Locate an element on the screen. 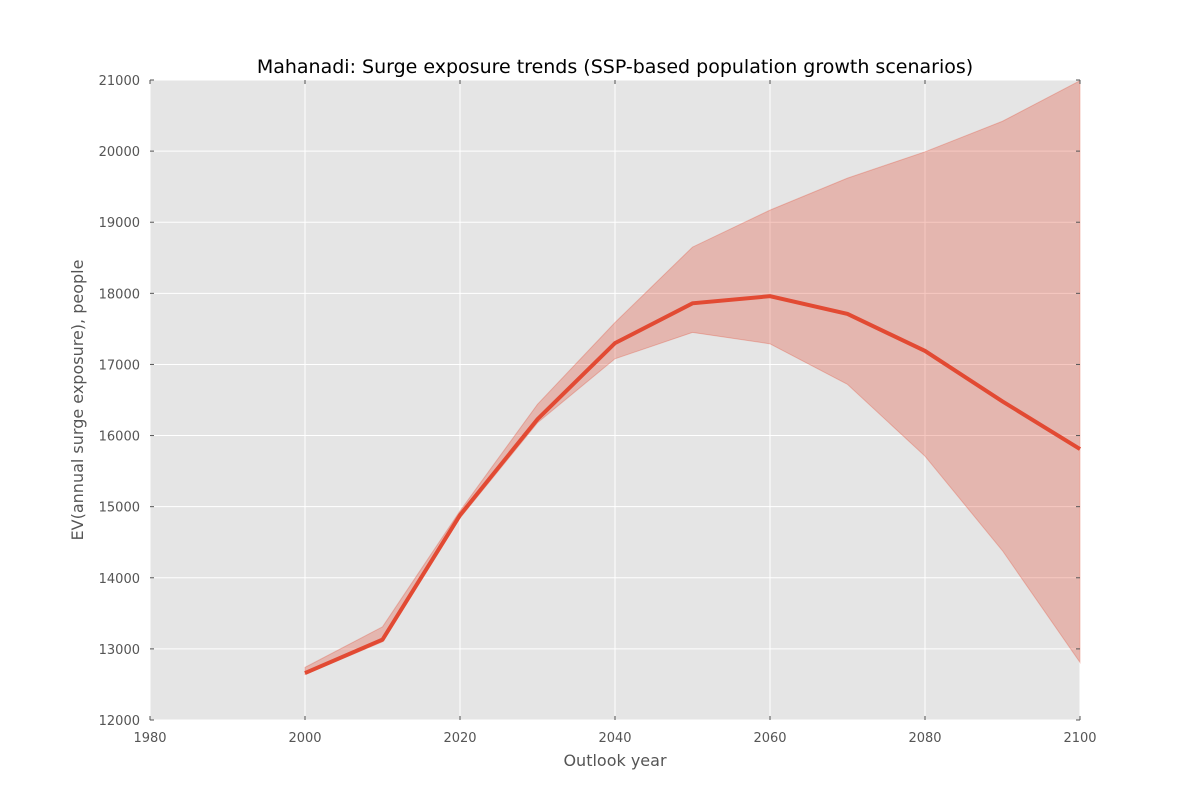 Image resolution: width=1200 pixels, height=800 pixels. y-tick-label: 13000 is located at coordinates (119, 650).